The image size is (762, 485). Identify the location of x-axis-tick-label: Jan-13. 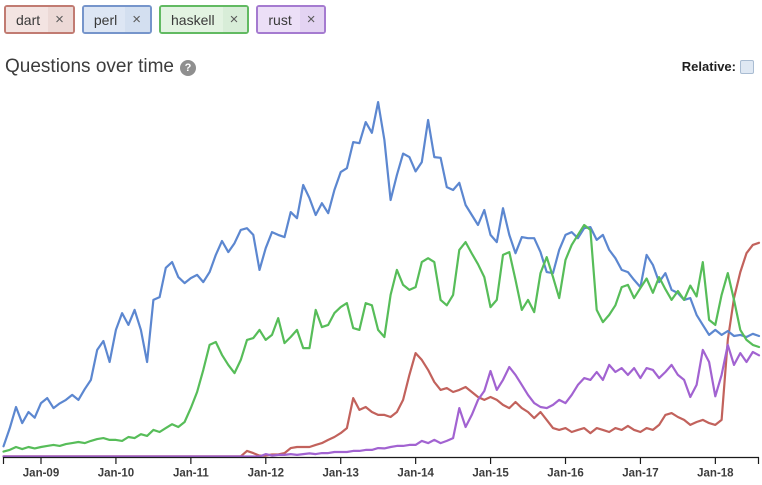
(341, 474).